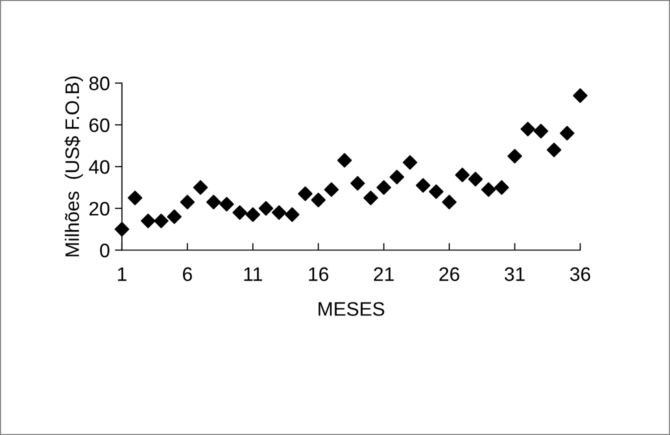 The width and height of the screenshot is (670, 435). I want to click on x-tick-label: 11, so click(253, 274).